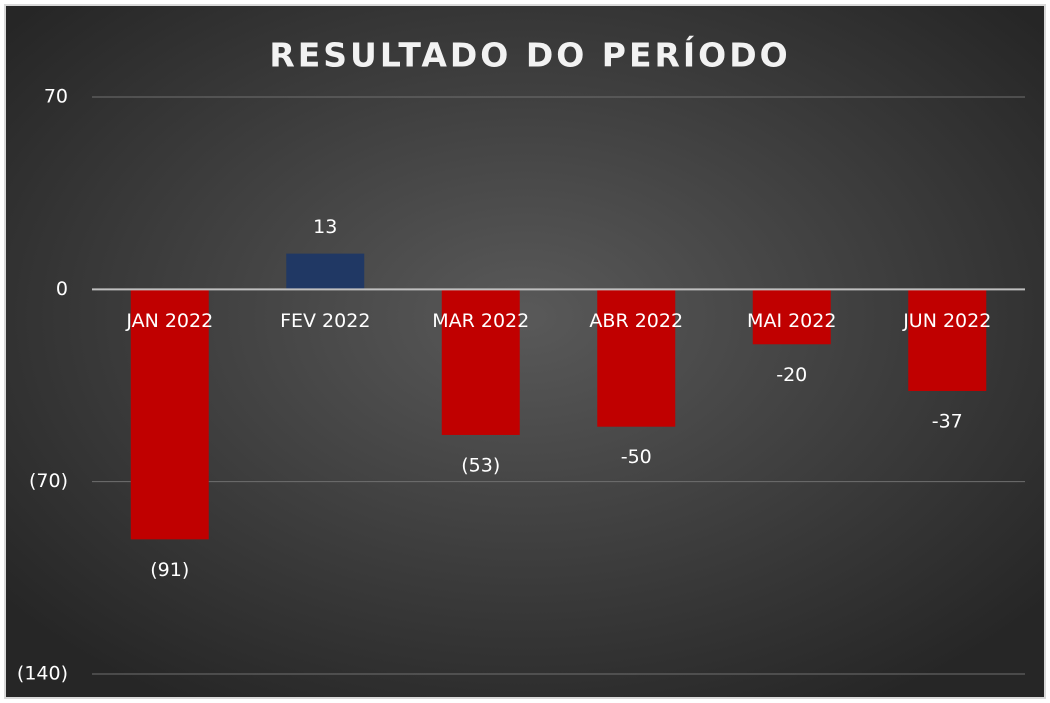  Describe the element at coordinates (169, 570) in the screenshot. I see `data-label: (91)` at that location.